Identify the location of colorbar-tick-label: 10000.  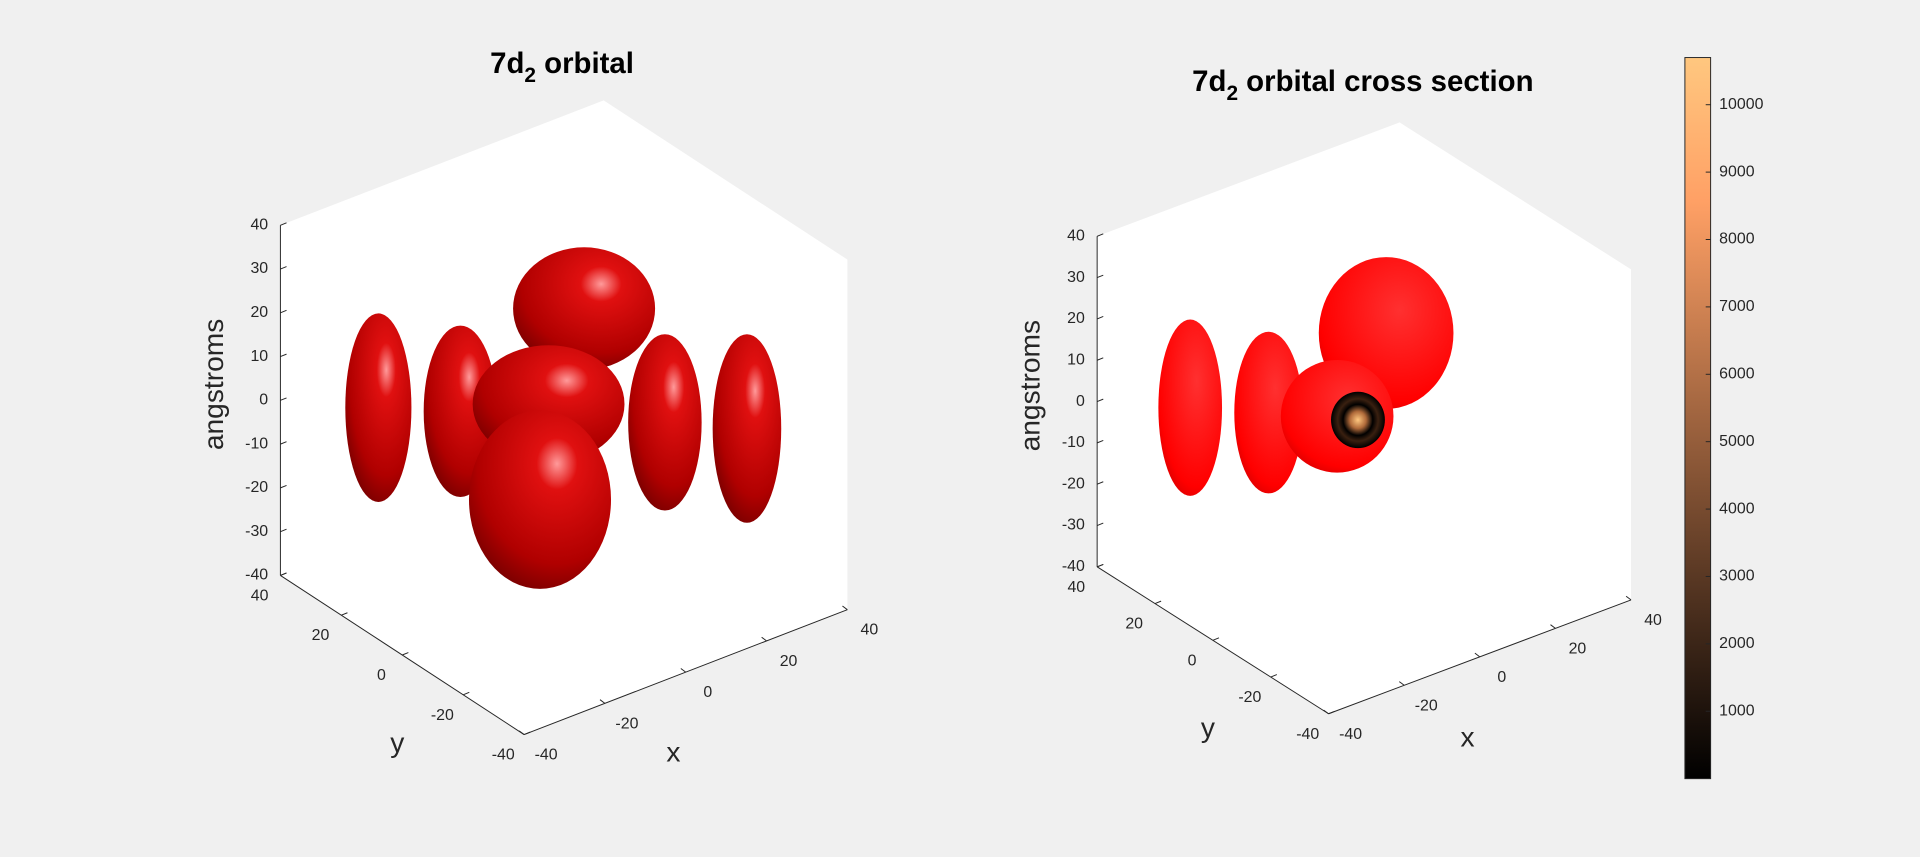
(1741, 104).